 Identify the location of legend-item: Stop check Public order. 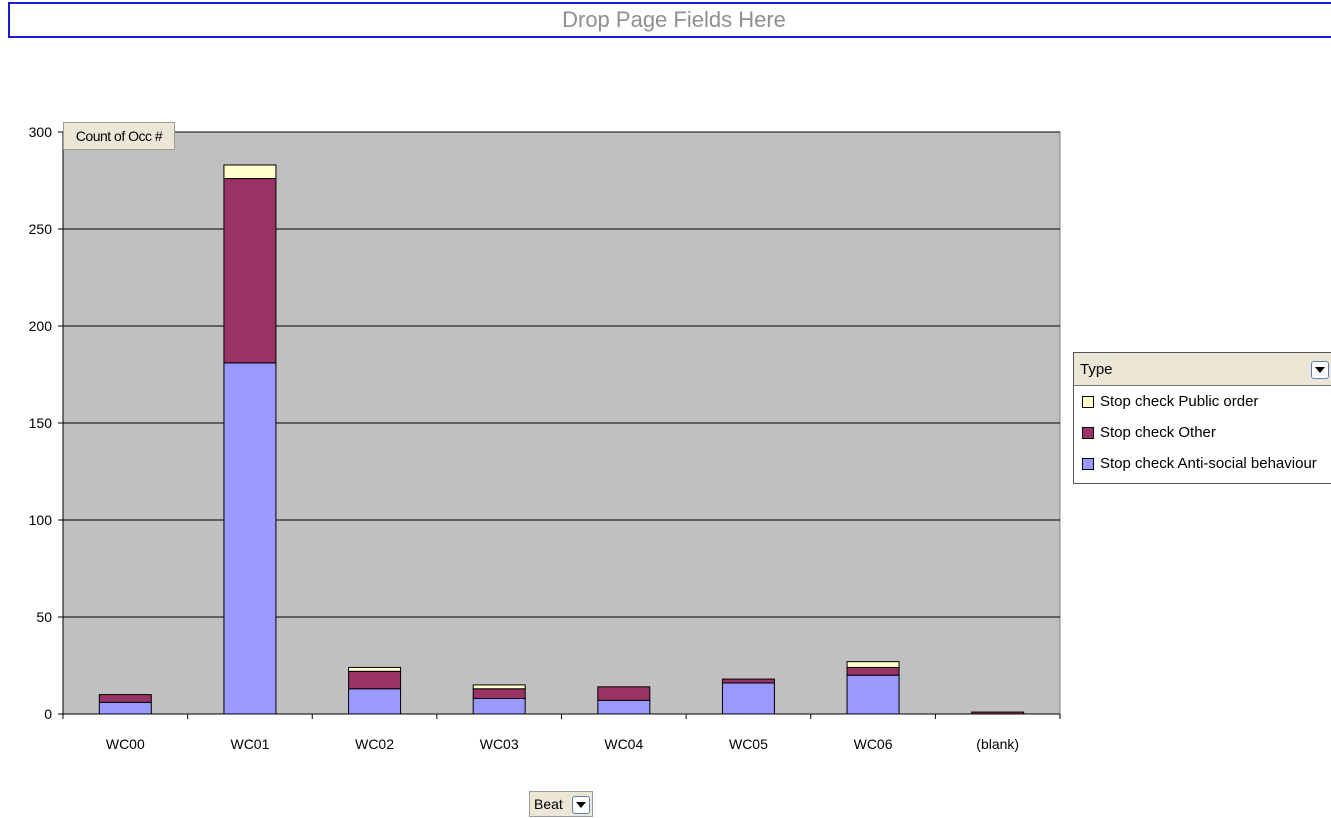
(1202, 401).